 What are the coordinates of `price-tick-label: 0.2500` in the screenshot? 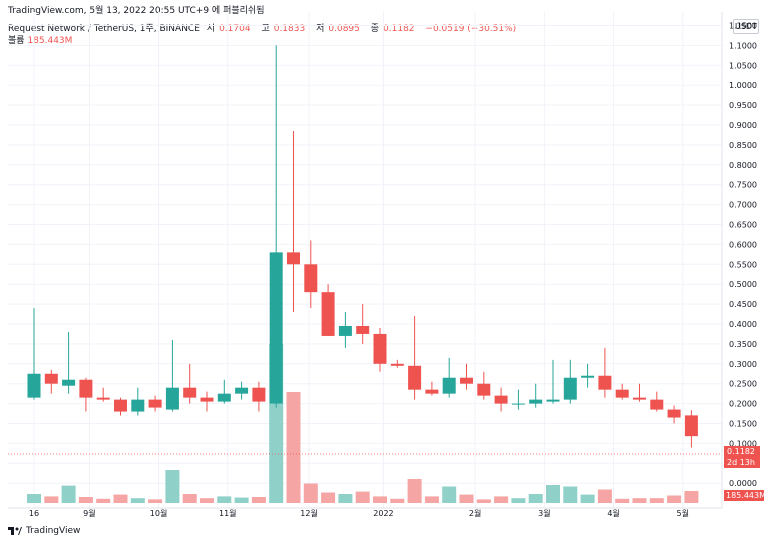 It's located at (743, 384).